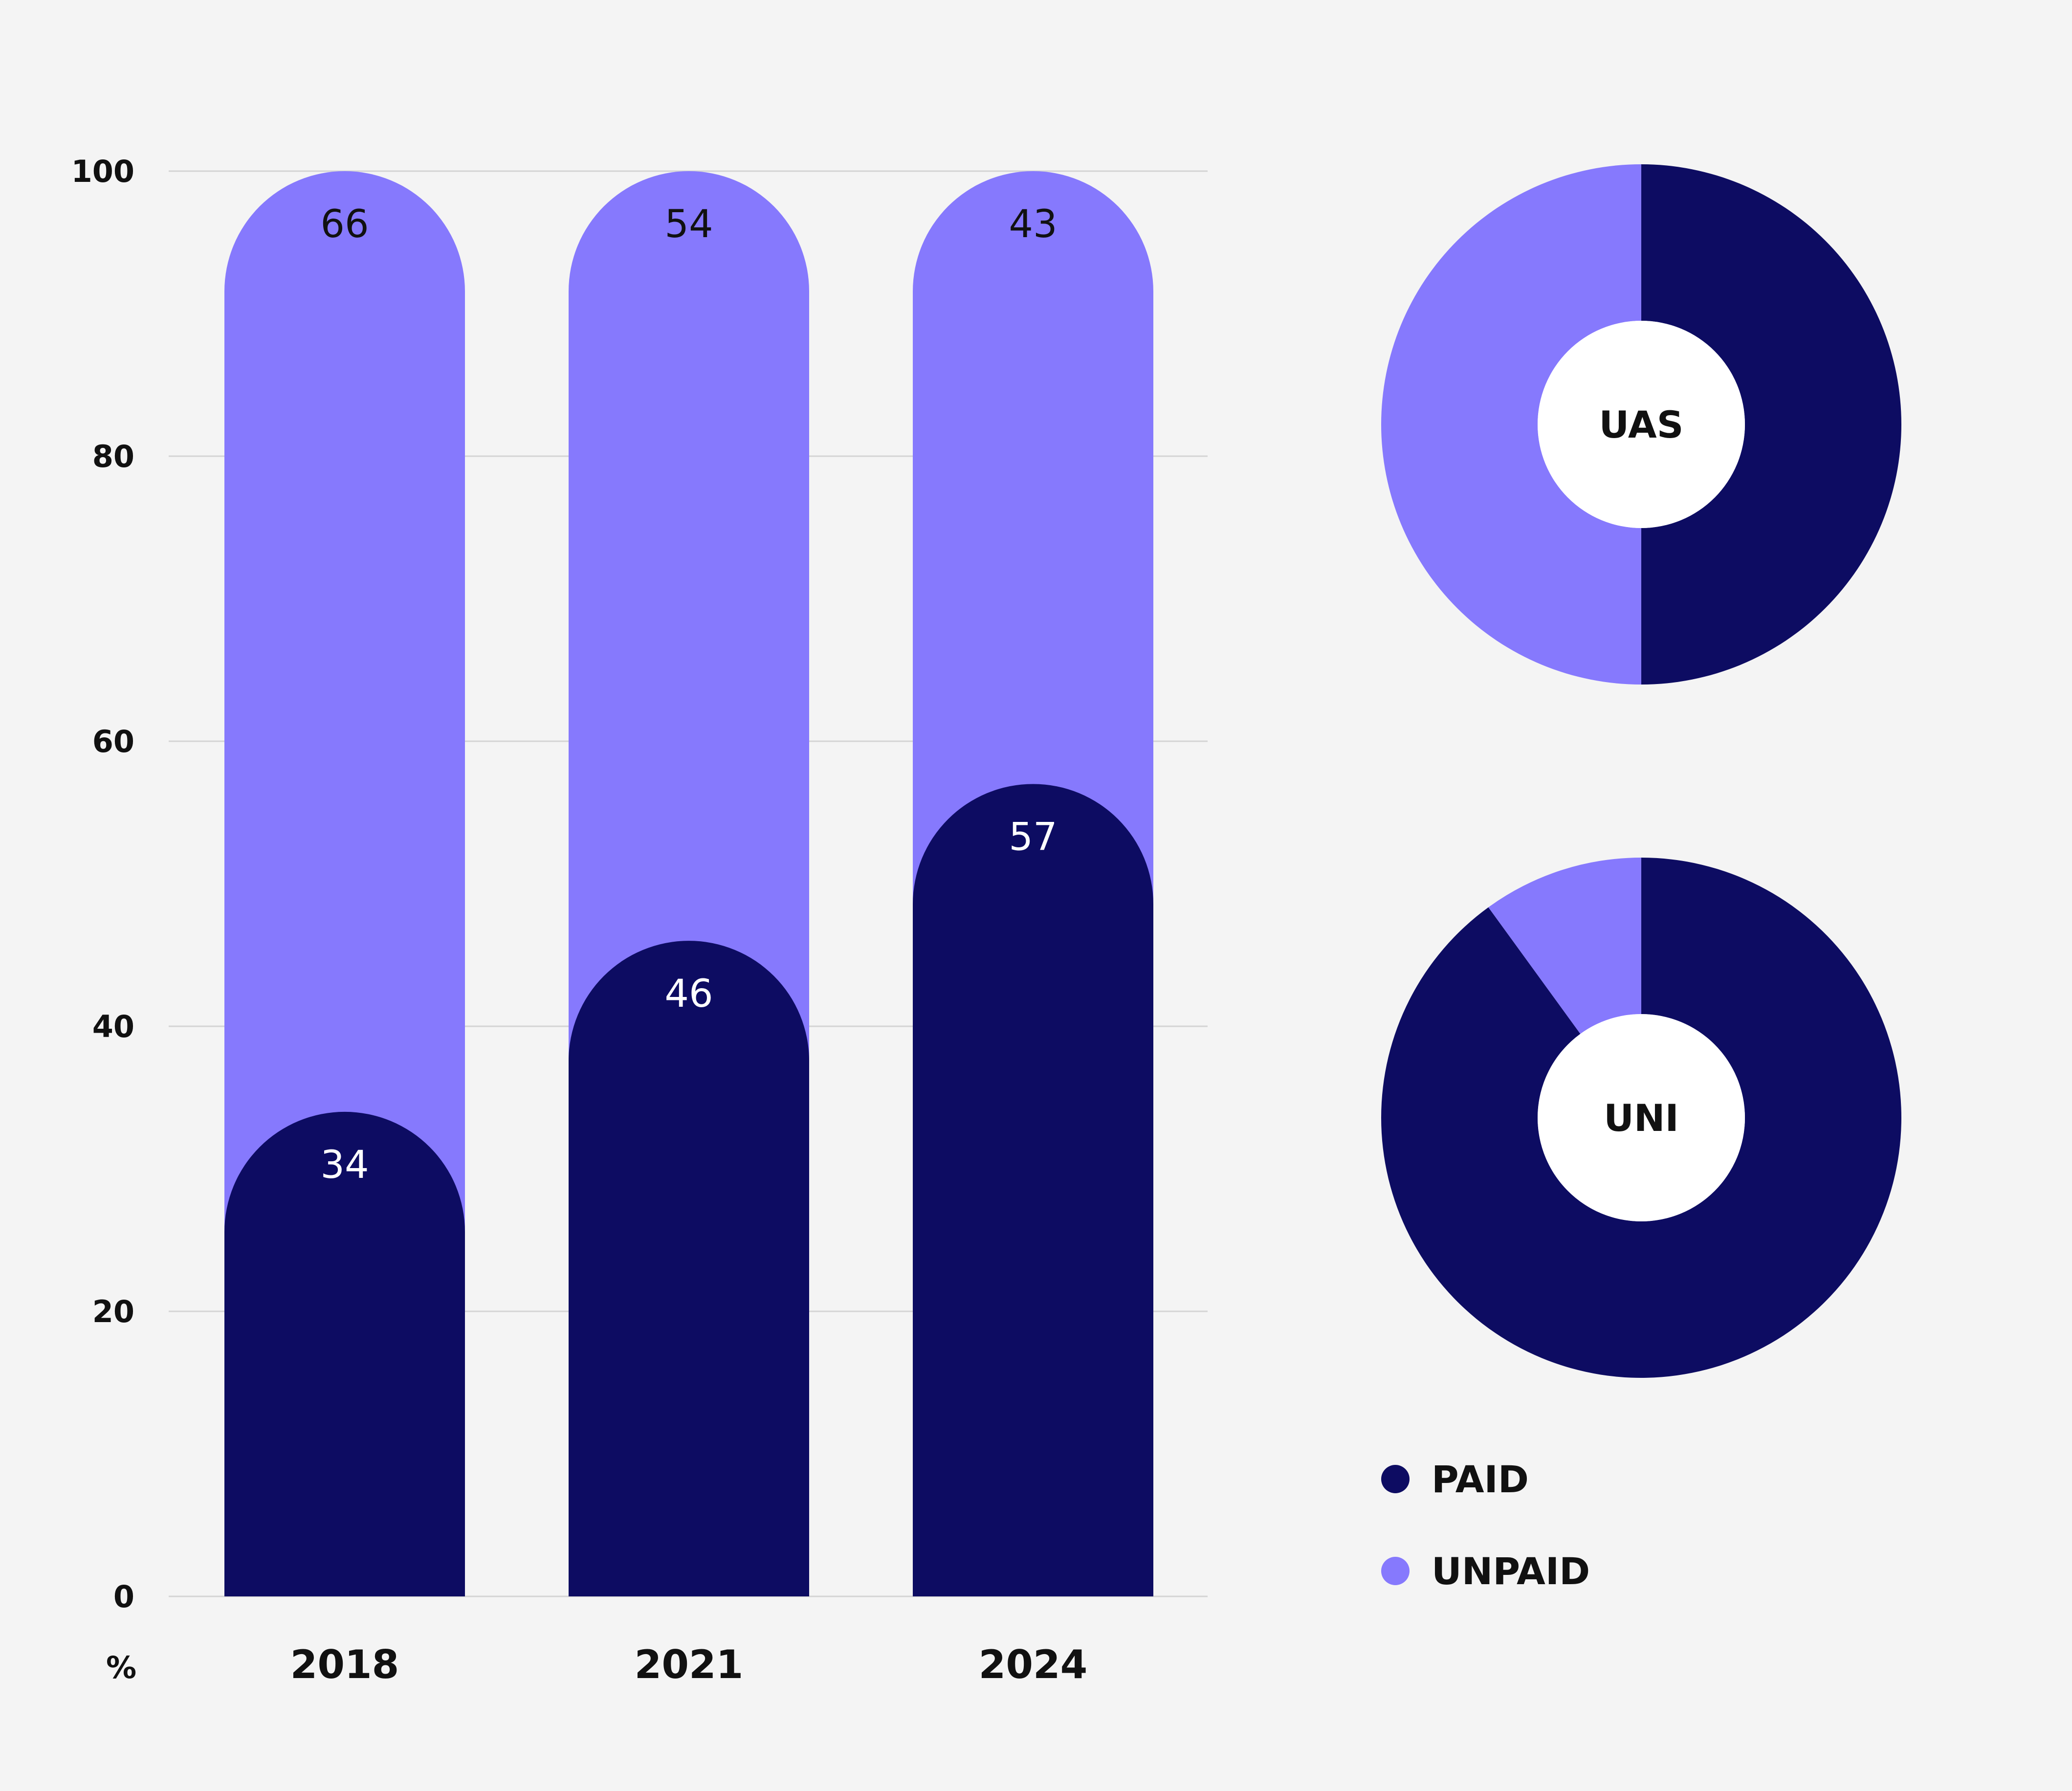 The image size is (2072, 1791). I want to click on data-label-unpaid: 43, so click(1033, 224).